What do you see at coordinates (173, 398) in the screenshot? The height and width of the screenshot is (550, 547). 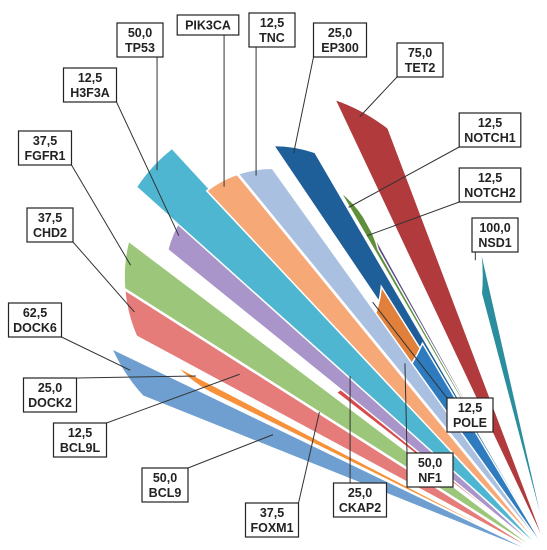 I see `leader-bcl9l` at bounding box center [173, 398].